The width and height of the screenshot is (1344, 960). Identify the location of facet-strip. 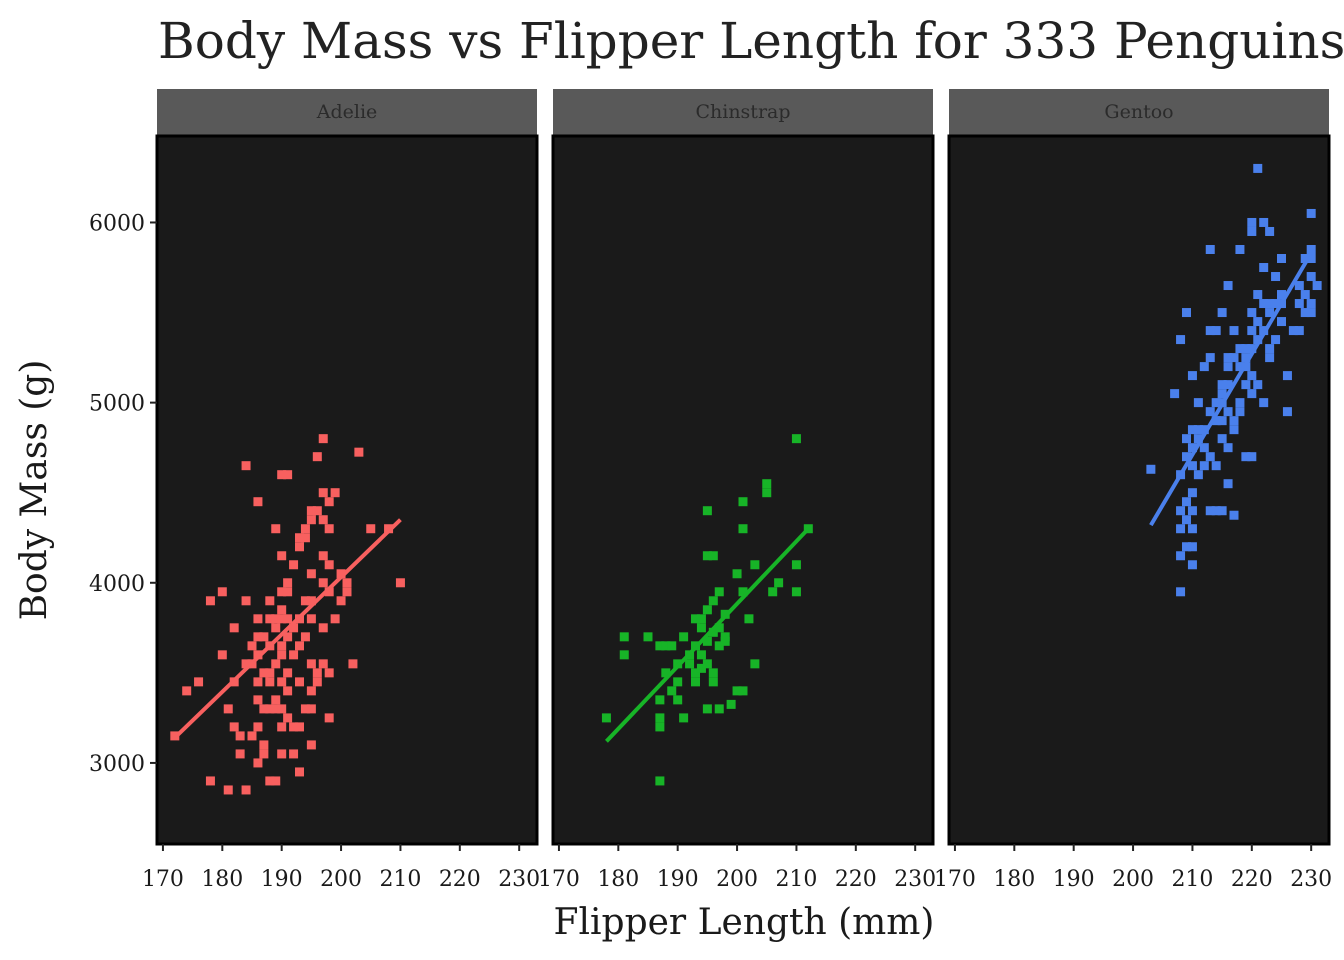
(743, 112).